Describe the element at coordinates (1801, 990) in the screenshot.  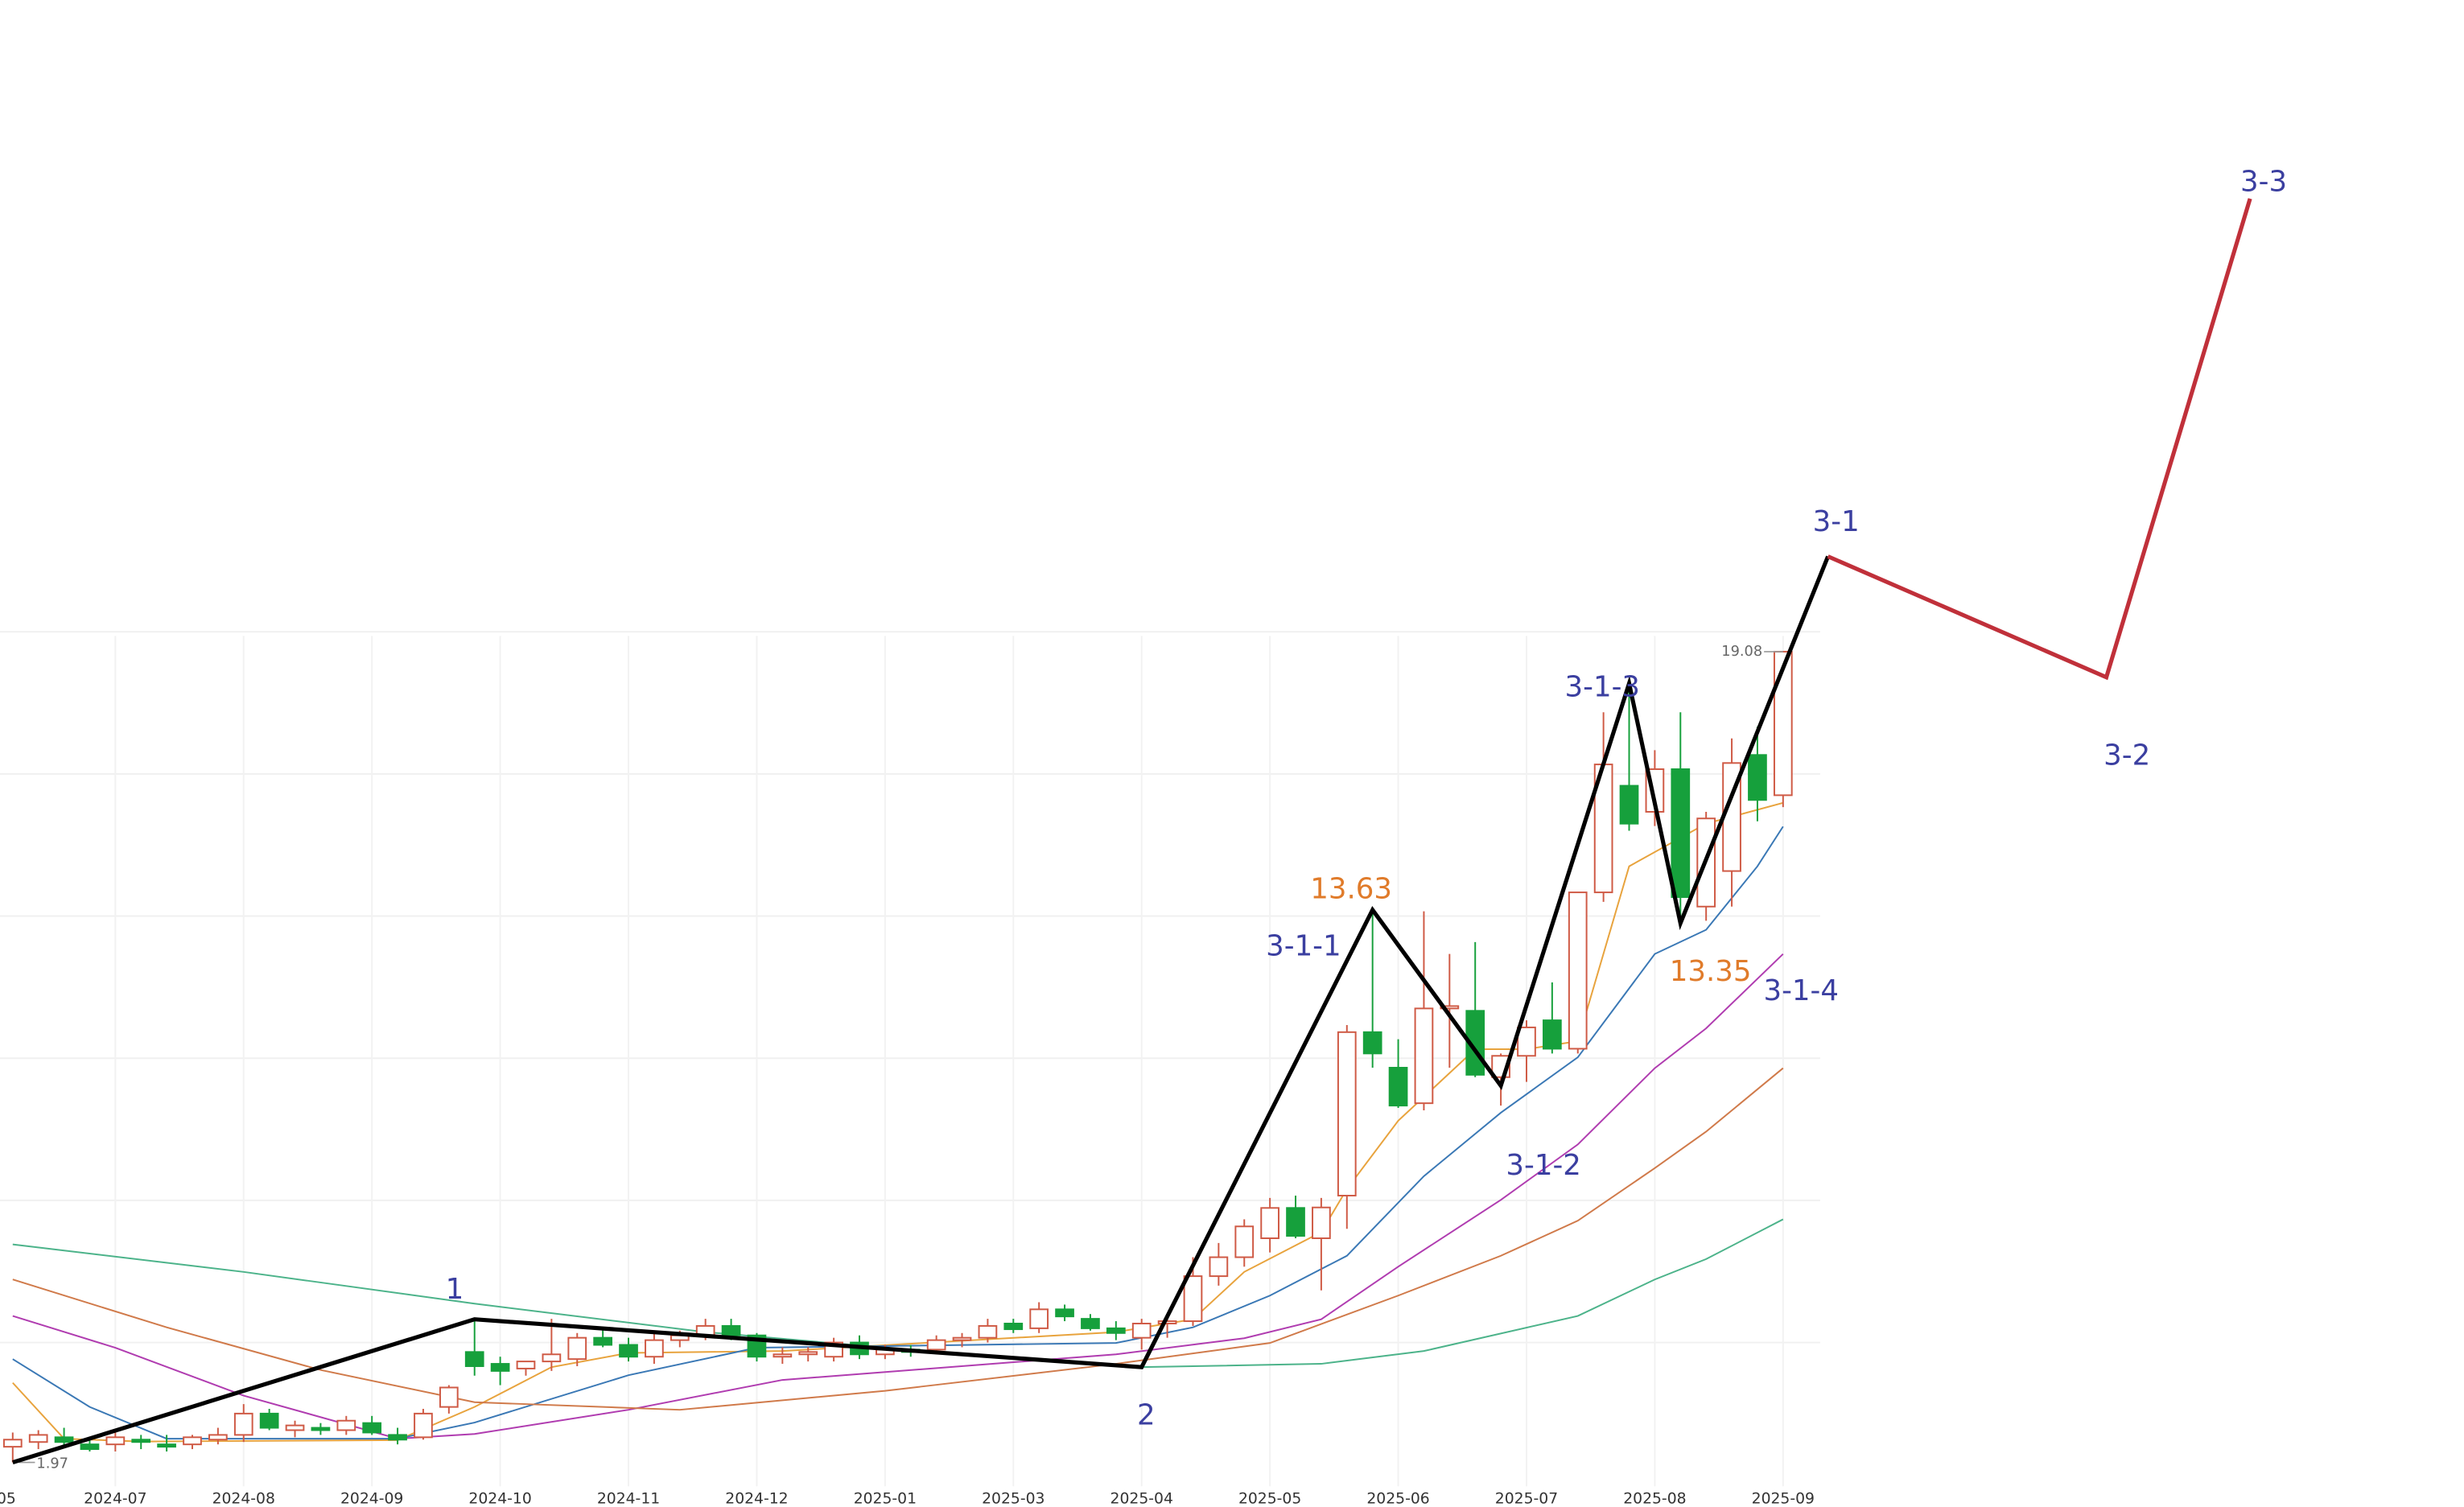
I see `wave-annotation: 3-1-4` at that location.